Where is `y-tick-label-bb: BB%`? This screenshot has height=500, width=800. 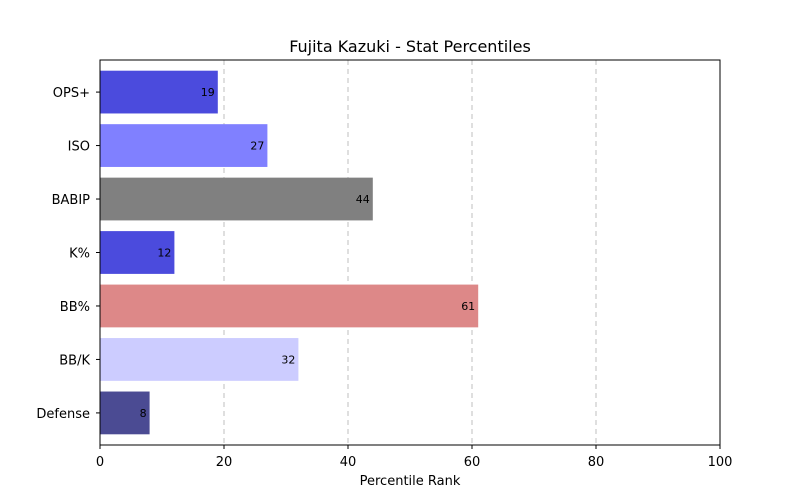 y-tick-label-bb: BB% is located at coordinates (75, 307).